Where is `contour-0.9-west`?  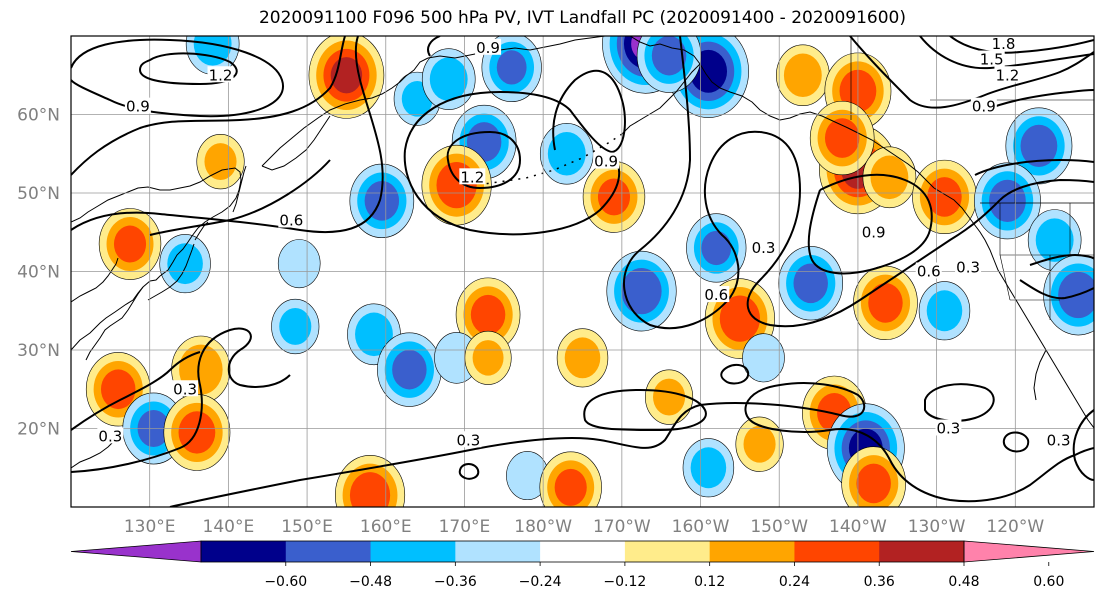 contour-0.9-west is located at coordinates (178, 78).